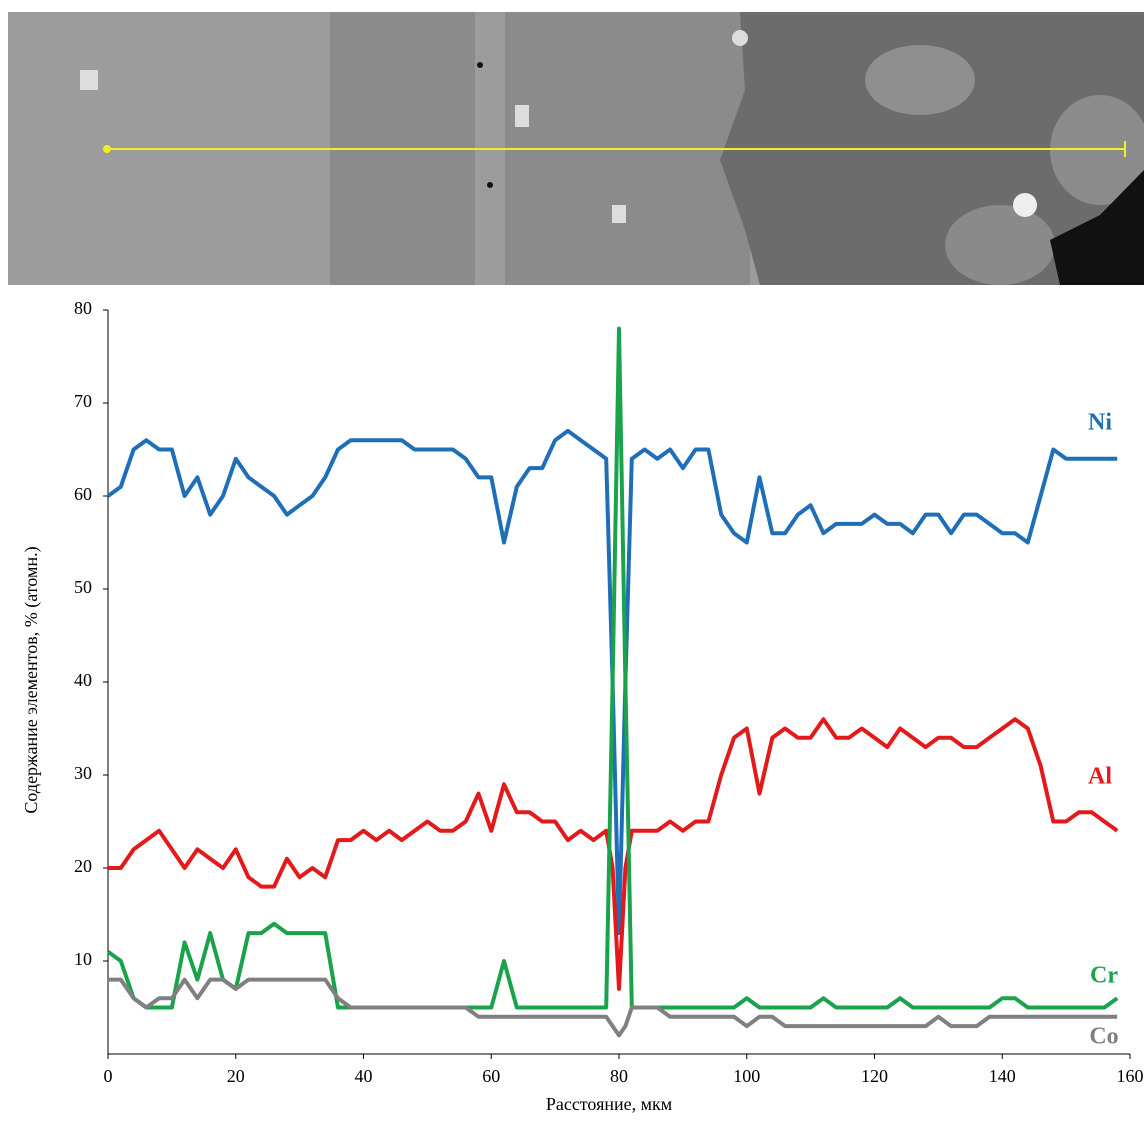 The height and width of the screenshot is (1140, 1144). What do you see at coordinates (491, 1076) in the screenshot?
I see `x-tick-label: 60` at bounding box center [491, 1076].